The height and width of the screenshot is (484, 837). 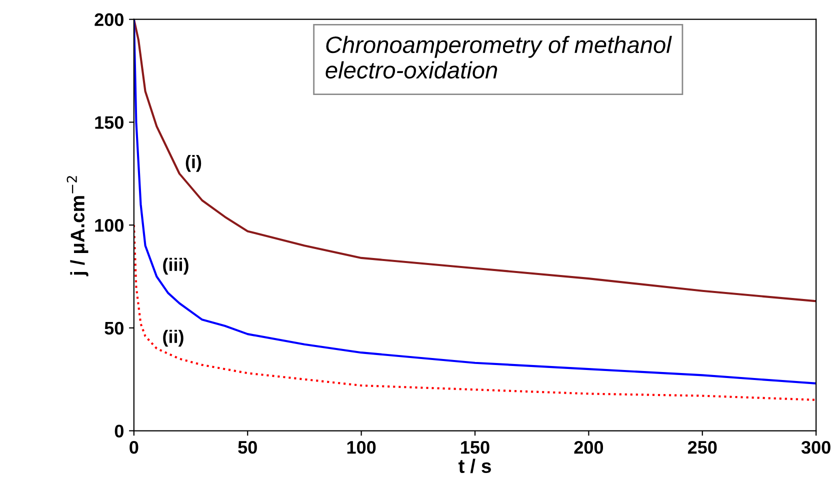 I want to click on y-axis-title: j / μA.cm$^{−2}$, so click(x=77, y=226).